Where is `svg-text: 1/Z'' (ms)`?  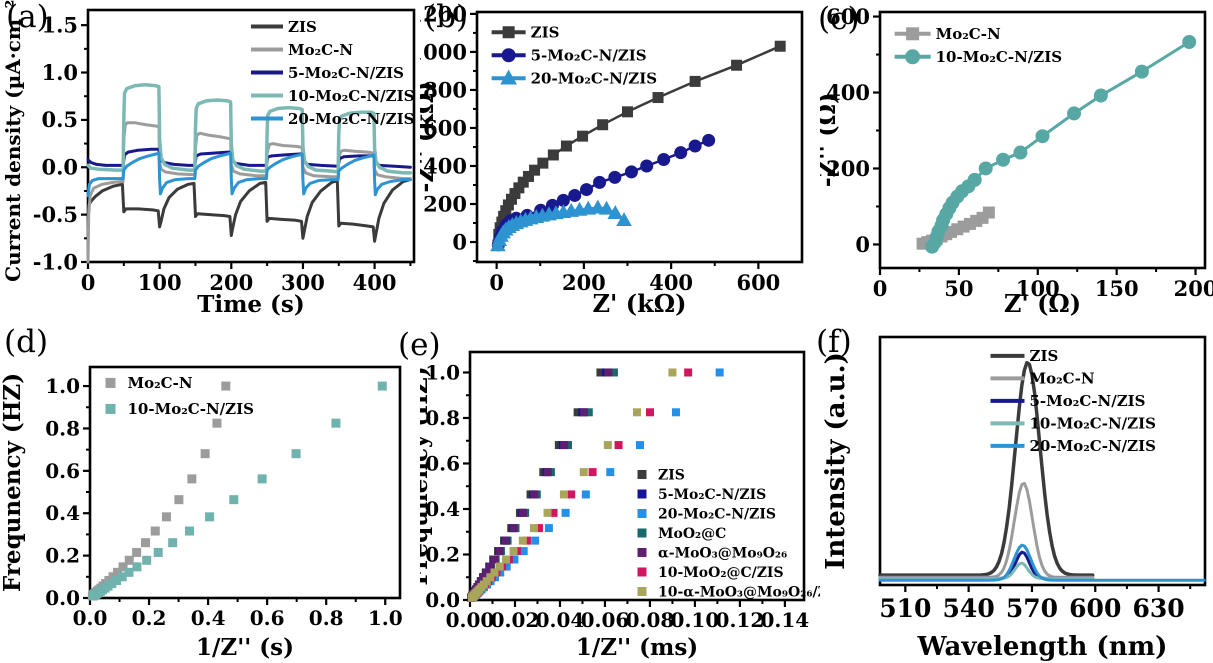
svg-text: 1/Z'' (ms) is located at coordinates (637, 647).